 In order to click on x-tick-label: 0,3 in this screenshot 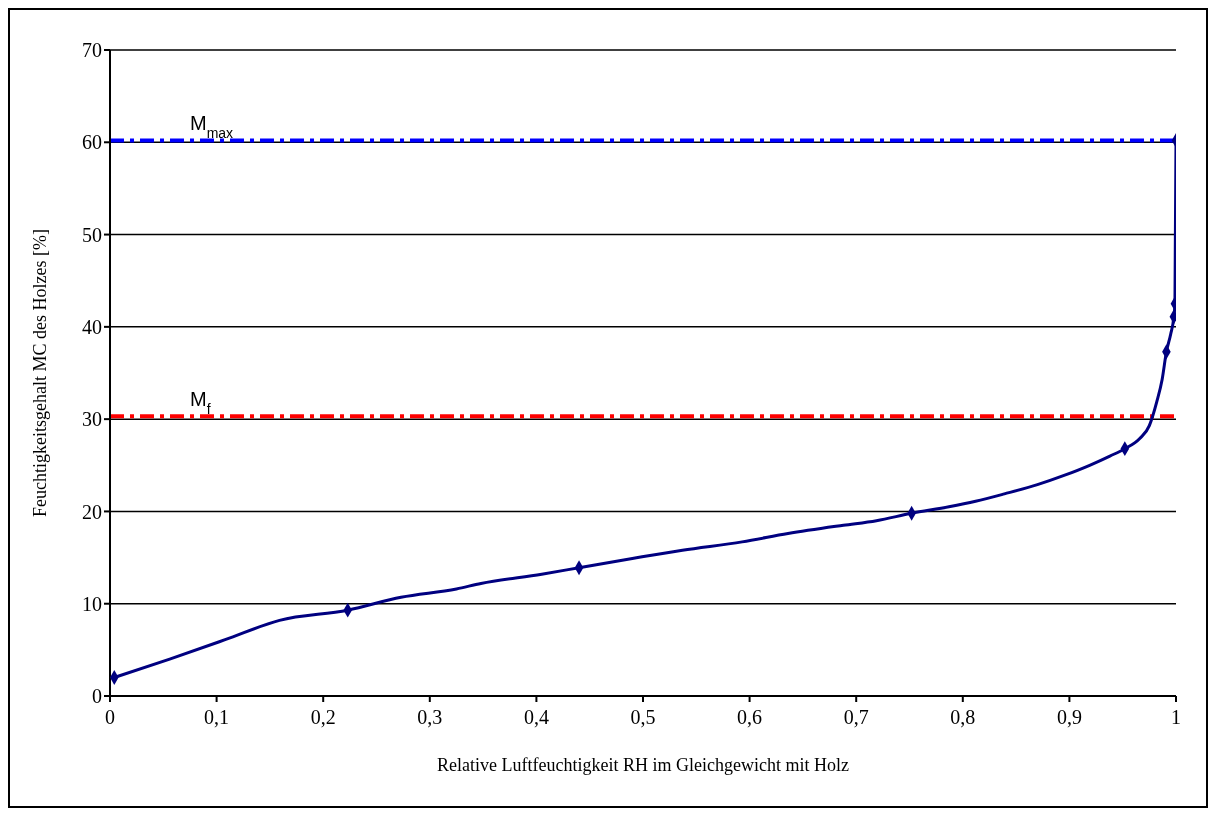, I will do `click(430, 717)`.